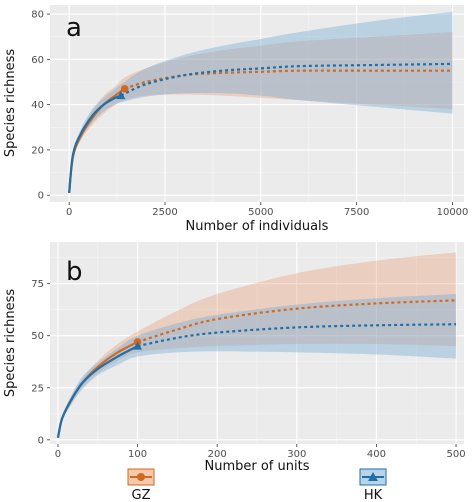  I want to click on y-tick-label: 40, so click(37, 105).